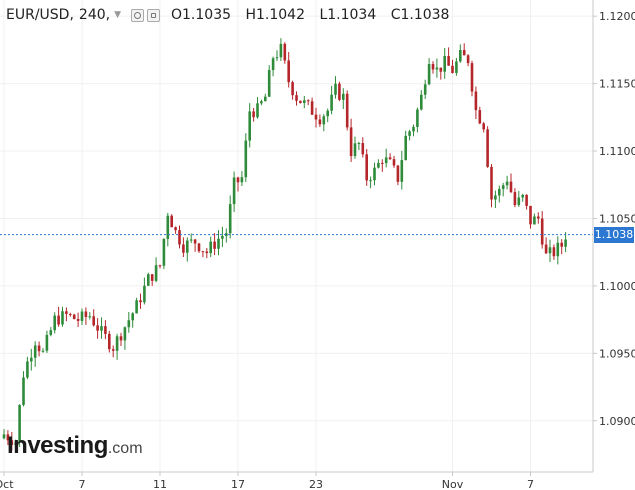  I want to click on price-tick-label: 1.1100, so click(617, 151).